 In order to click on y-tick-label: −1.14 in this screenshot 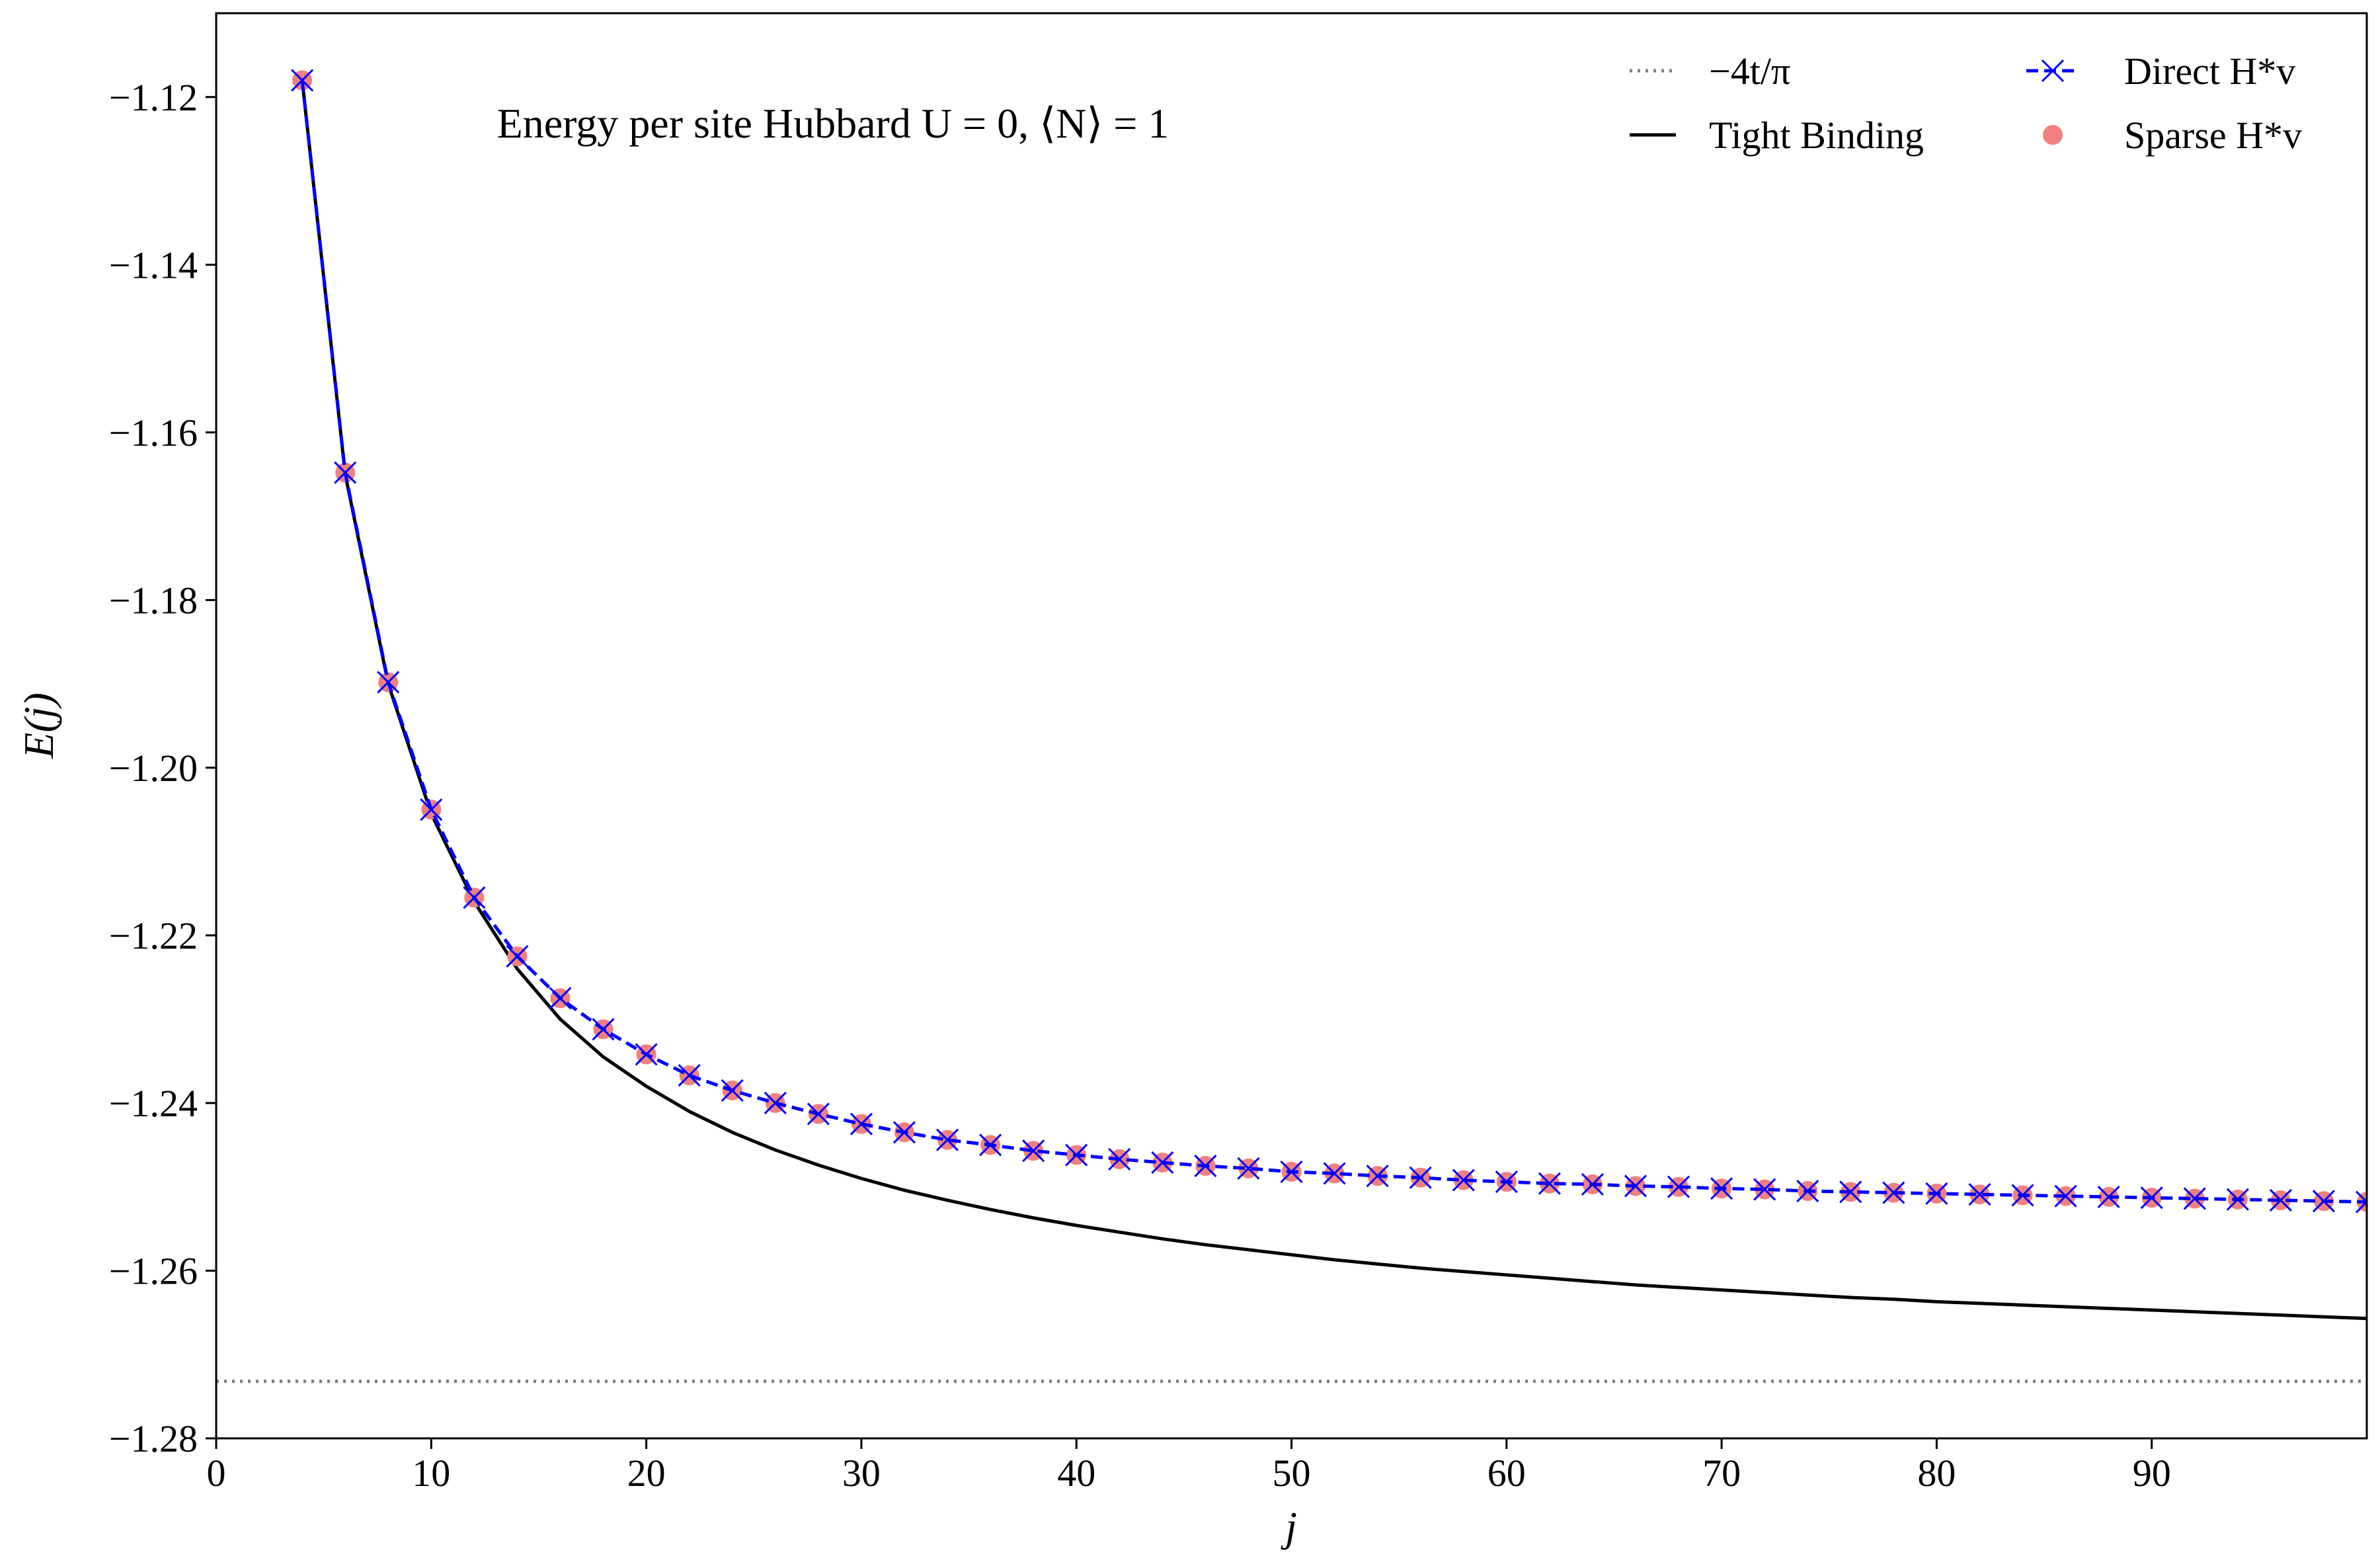, I will do `click(153, 264)`.